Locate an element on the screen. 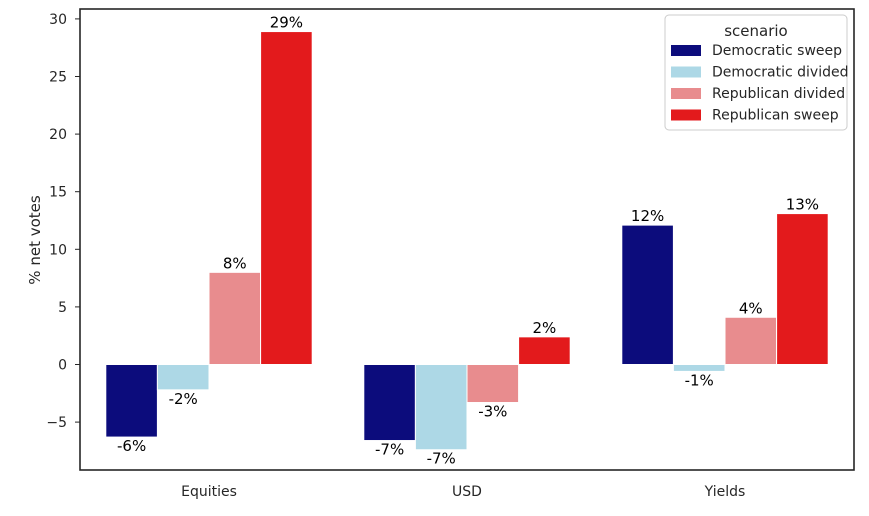  y-tick-label: 25 is located at coordinates (58, 78).